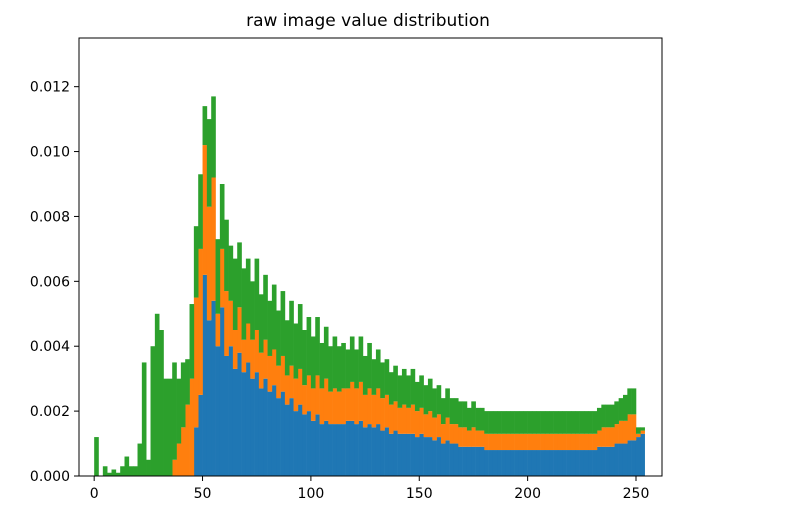  Describe the element at coordinates (368, 21) in the screenshot. I see `chart-title: raw image value distribution` at that location.